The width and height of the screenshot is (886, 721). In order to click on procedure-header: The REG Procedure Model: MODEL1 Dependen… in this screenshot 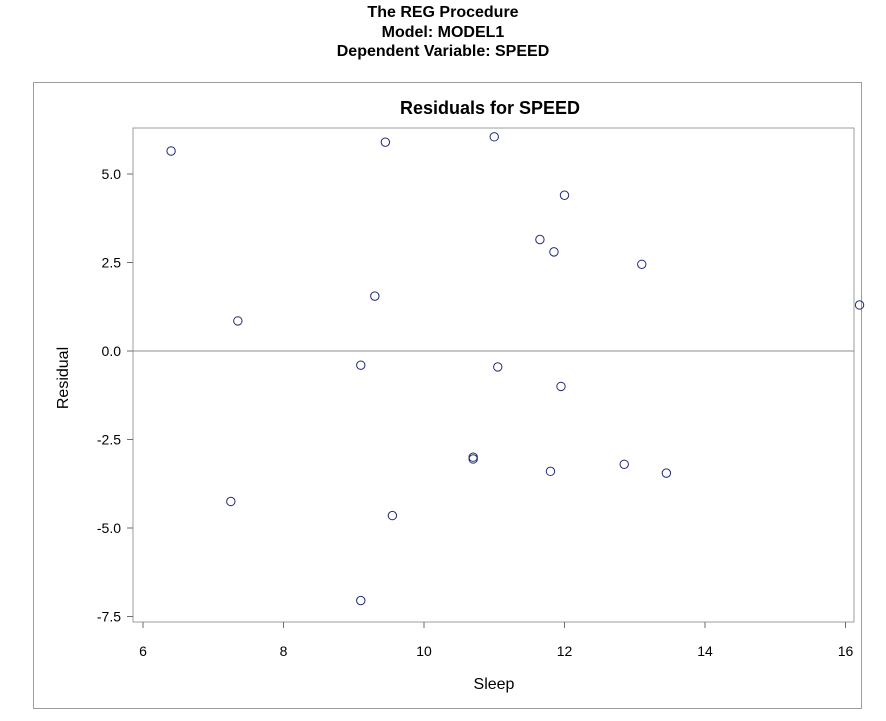, I will do `click(443, 32)`.